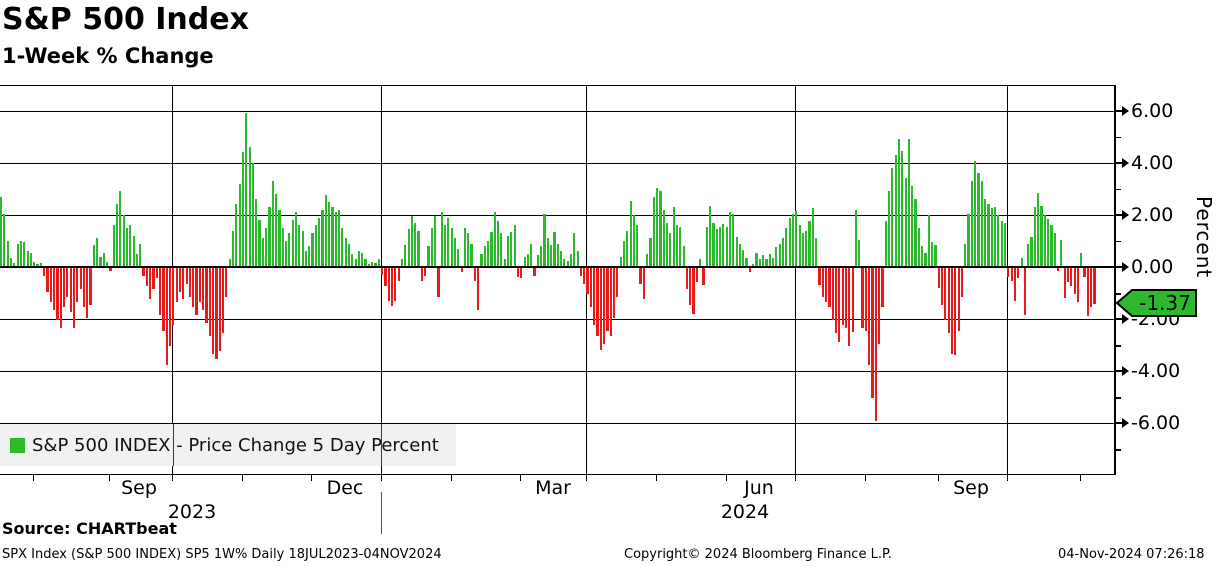 The width and height of the screenshot is (1224, 566). I want to click on y-axis-line, so click(1115, 280).